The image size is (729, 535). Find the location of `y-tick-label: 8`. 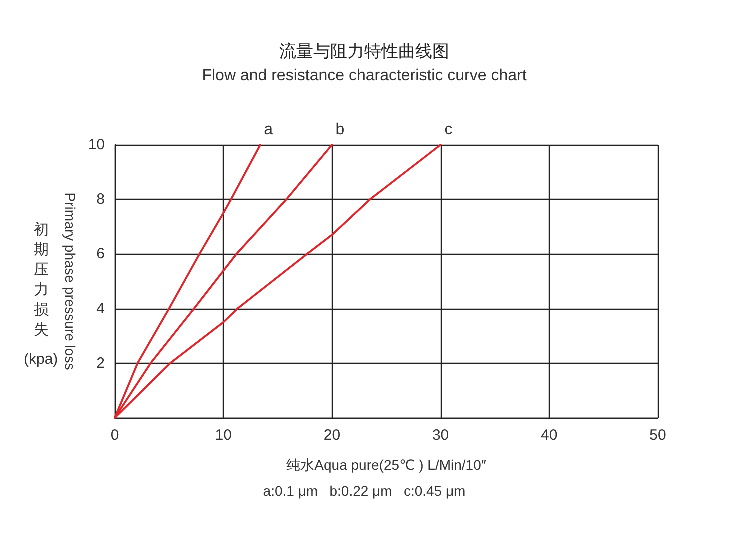

y-tick-label: 8 is located at coordinates (100, 199).